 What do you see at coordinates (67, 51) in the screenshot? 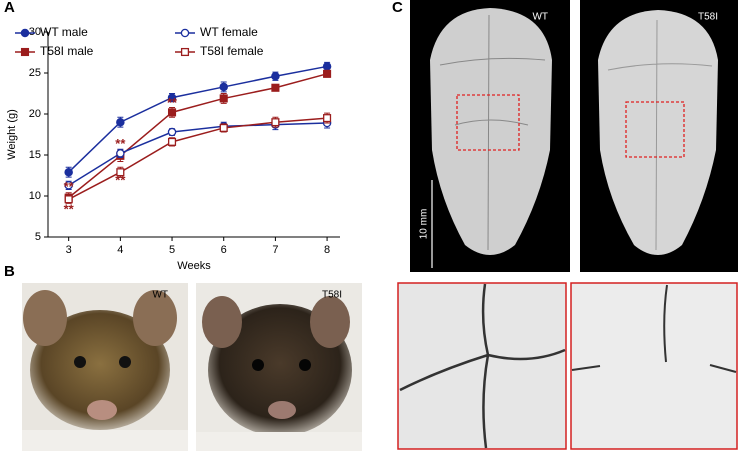
I see `legend-label: T58I male` at bounding box center [67, 51].